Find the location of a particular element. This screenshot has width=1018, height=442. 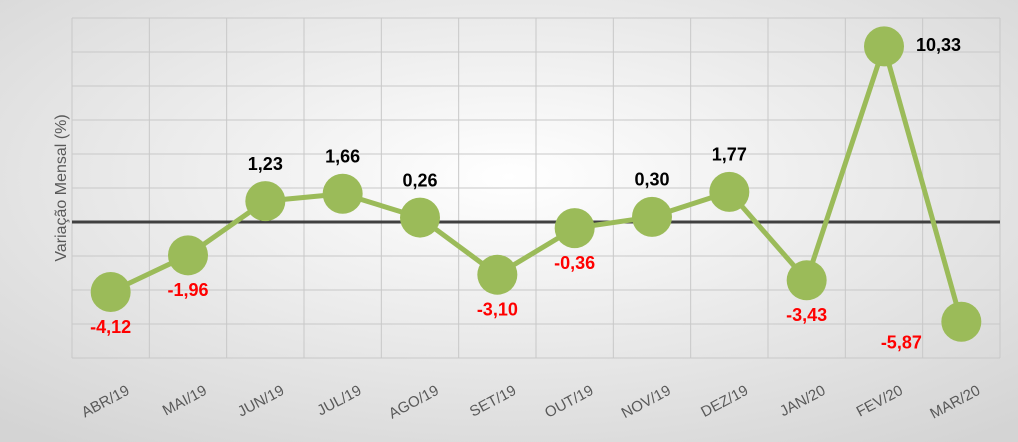

data-label: -1,96 is located at coordinates (187, 290).